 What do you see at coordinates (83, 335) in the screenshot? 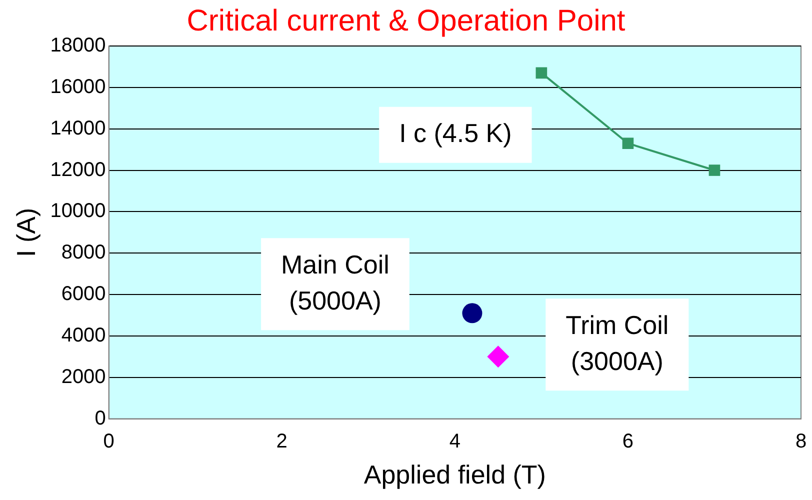
I see `y-tick-label: 4000` at bounding box center [83, 335].